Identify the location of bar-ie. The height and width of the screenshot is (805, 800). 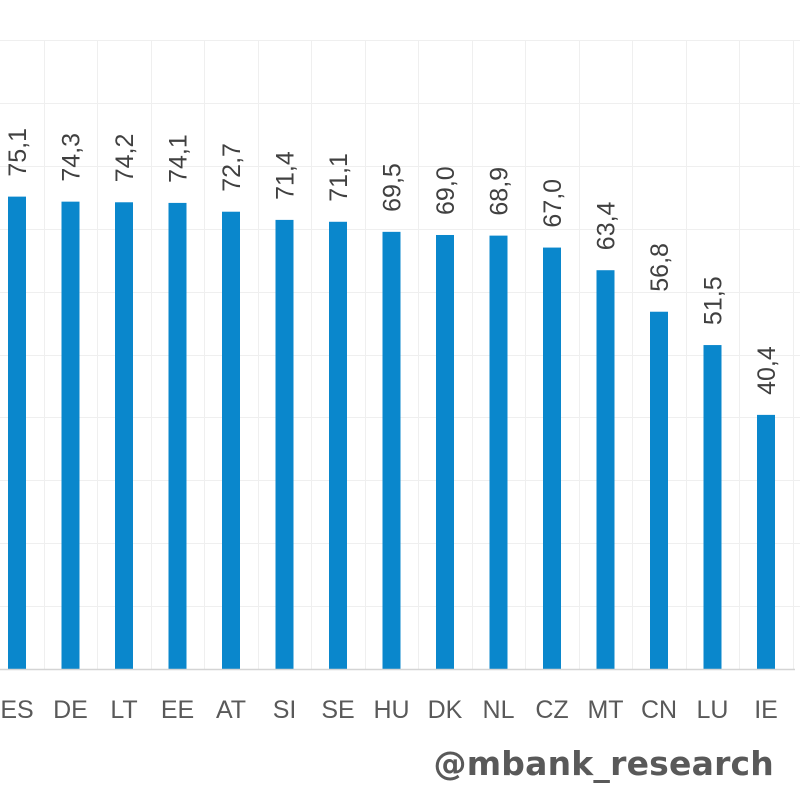
(766, 541).